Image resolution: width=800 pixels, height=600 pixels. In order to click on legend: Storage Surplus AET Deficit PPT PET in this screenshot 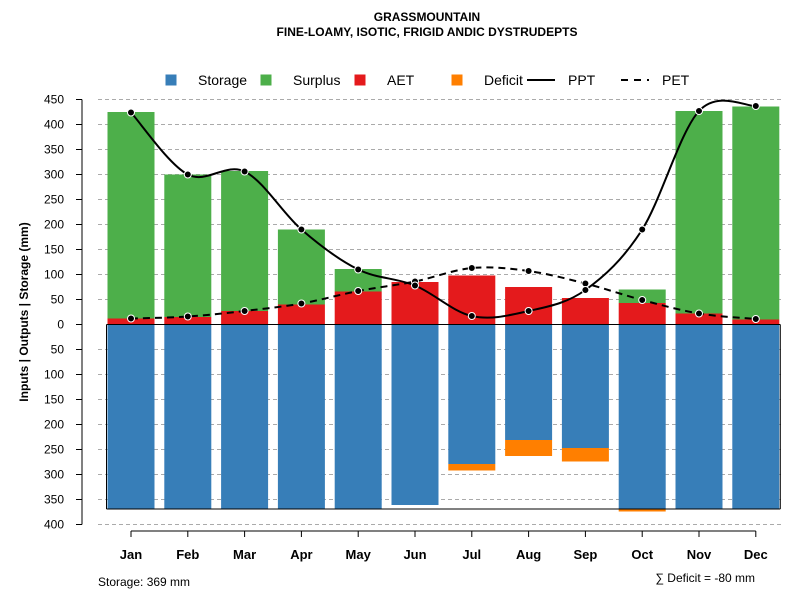, I will do `click(427, 80)`.